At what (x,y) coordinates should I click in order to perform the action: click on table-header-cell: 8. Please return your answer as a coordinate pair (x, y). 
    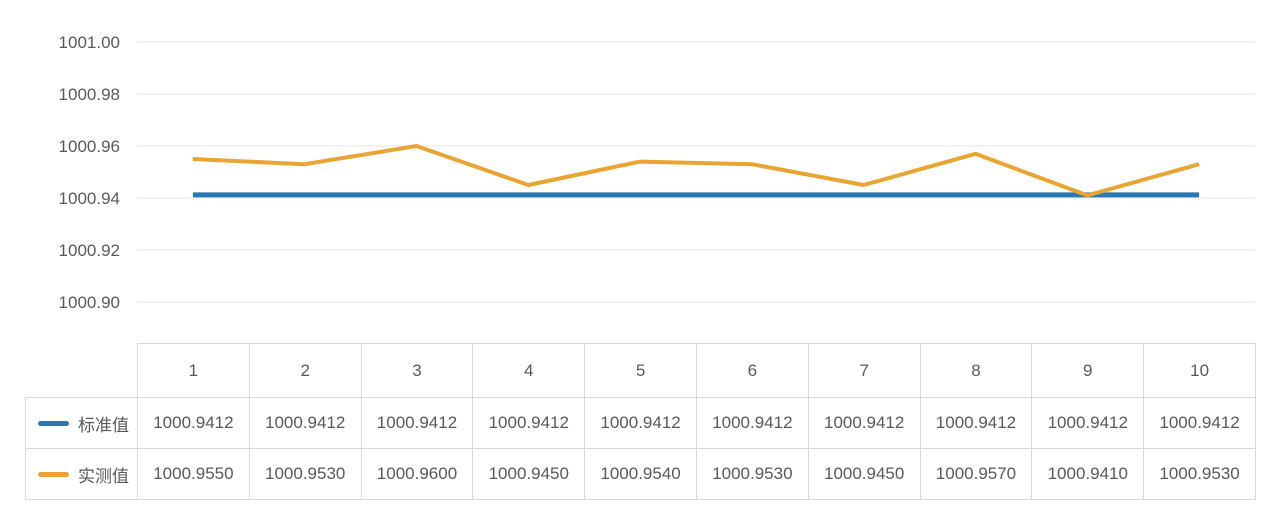
    Looking at the image, I should click on (976, 370).